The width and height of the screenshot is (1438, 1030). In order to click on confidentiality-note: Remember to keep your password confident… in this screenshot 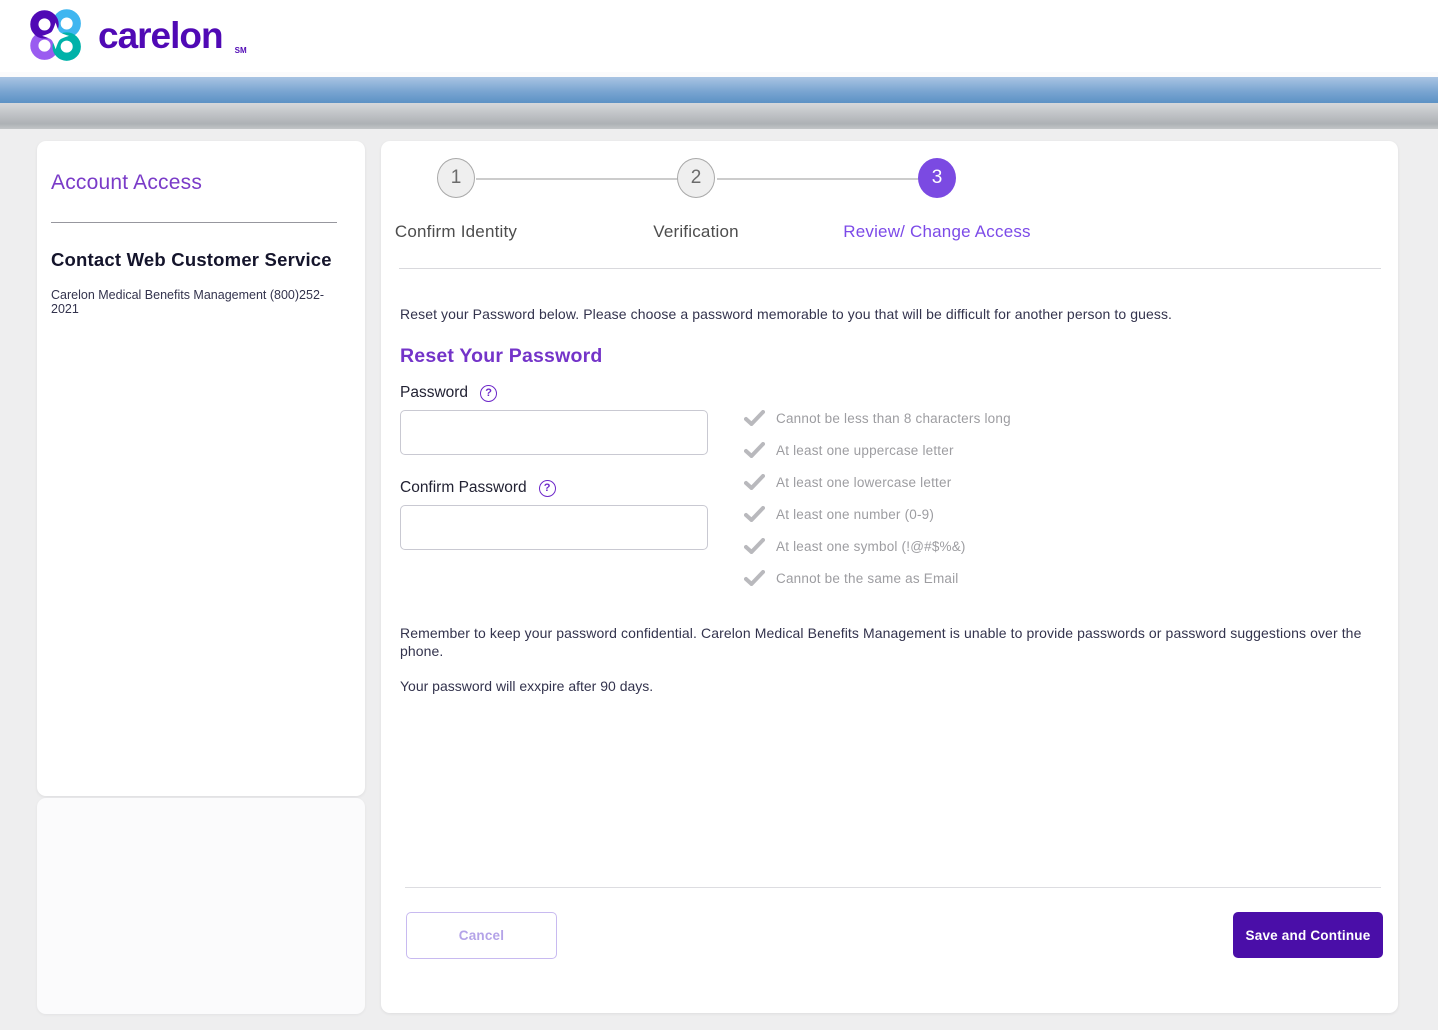, I will do `click(881, 642)`.